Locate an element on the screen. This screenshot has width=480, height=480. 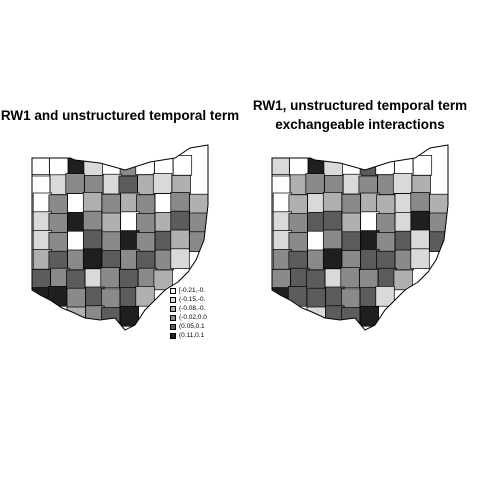
choropleth-map-left is located at coordinates (120, 237).